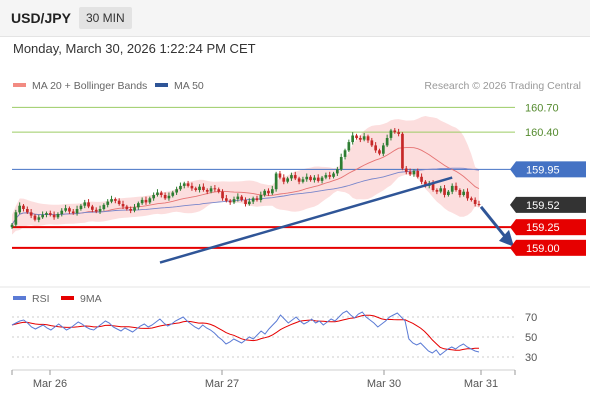  What do you see at coordinates (105, 18) in the screenshot?
I see `timeframe-button: 30 MIN` at bounding box center [105, 18].